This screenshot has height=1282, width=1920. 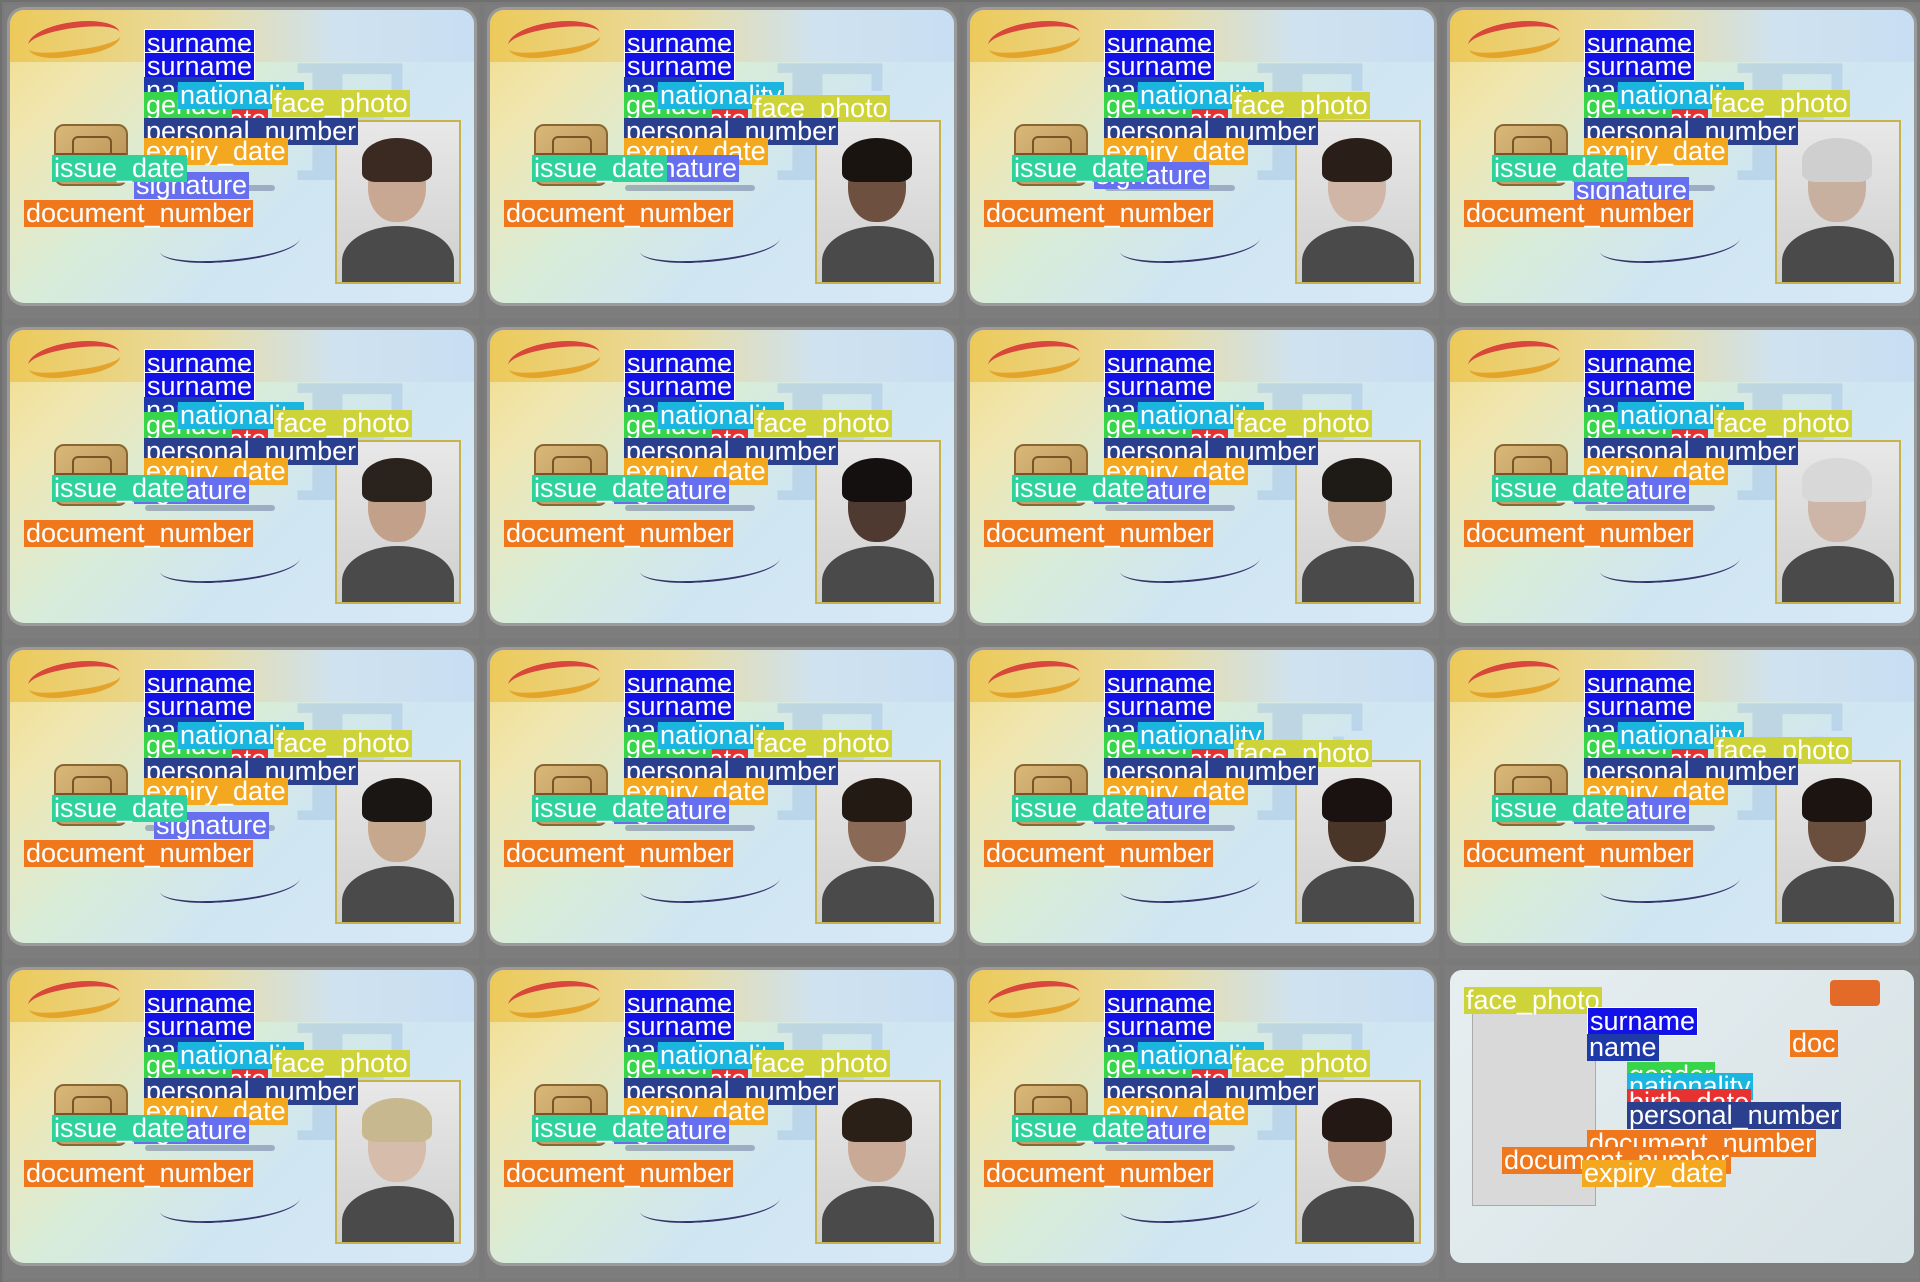 I want to click on document-number-label: doc, so click(x=1814, y=1043).